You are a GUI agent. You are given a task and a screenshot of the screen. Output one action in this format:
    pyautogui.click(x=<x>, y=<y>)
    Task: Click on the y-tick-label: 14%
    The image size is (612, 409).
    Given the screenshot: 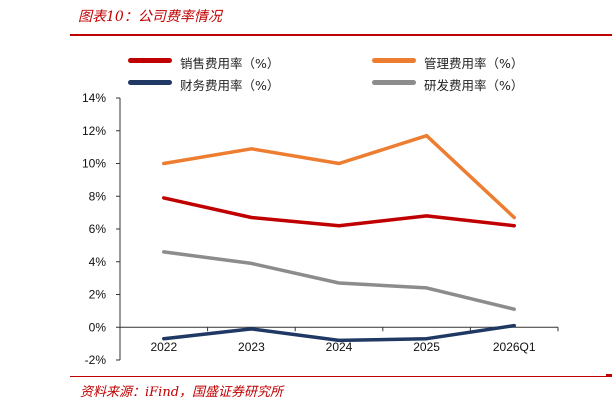 What is the action you would take?
    pyautogui.click(x=94, y=98)
    